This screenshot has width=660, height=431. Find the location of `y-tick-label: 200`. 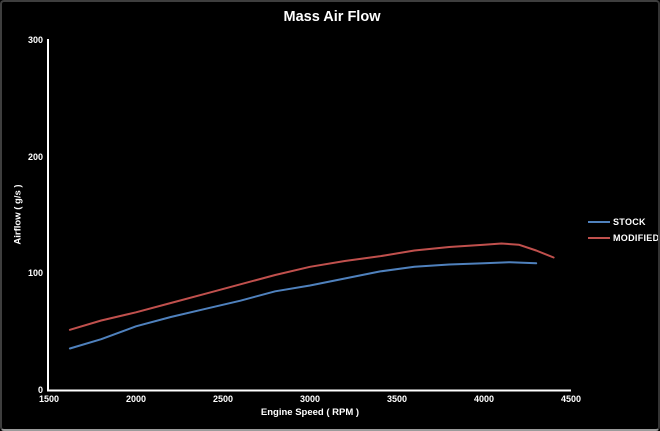

y-tick-label: 200 is located at coordinates (35, 156).